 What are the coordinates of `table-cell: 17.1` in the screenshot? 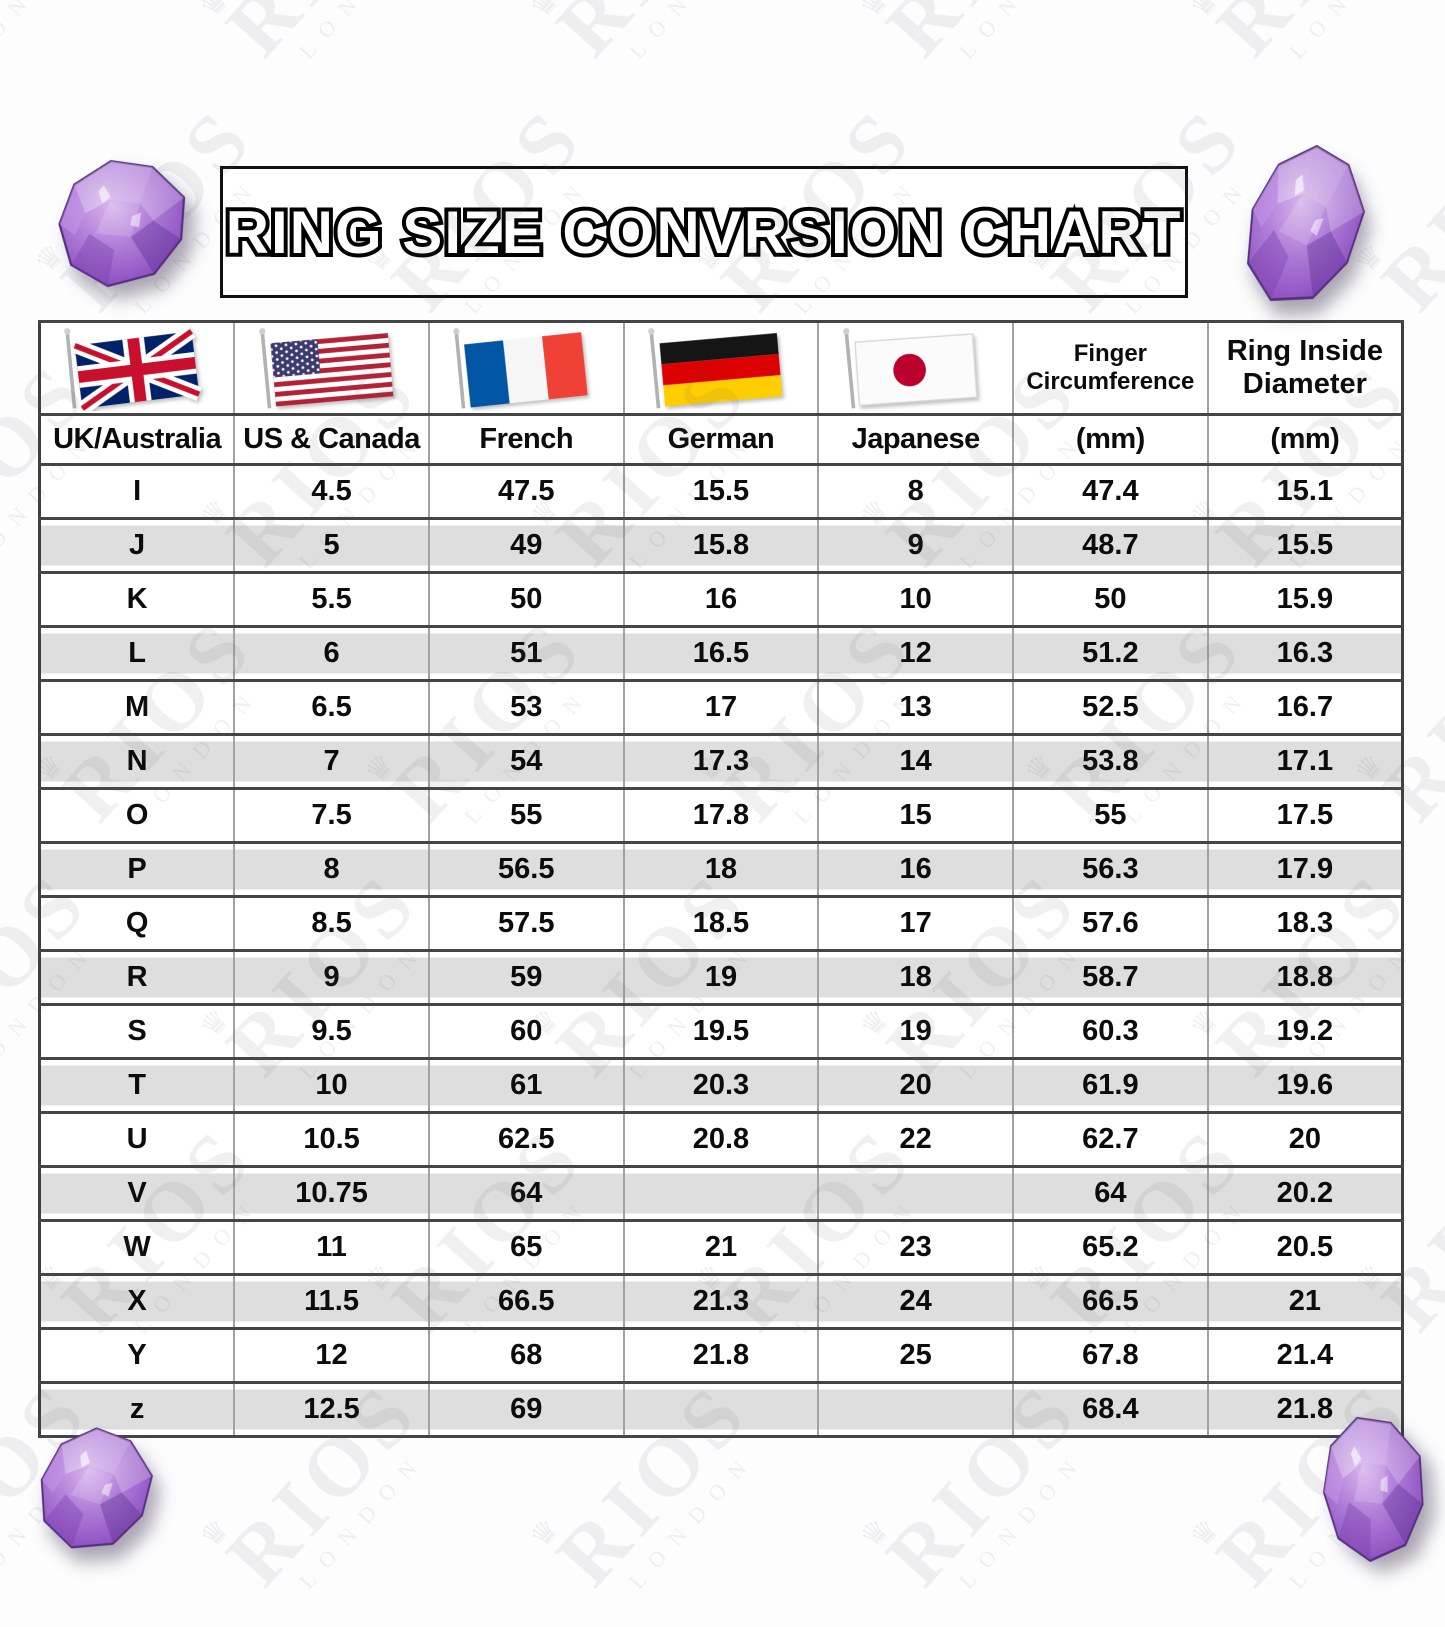 It's located at (1305, 761).